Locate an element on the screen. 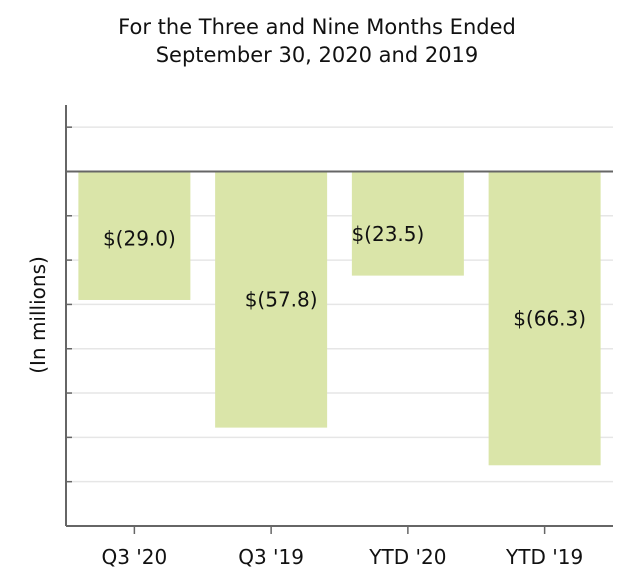 This screenshot has width=634, height=586. data-label-4: $(66.3) is located at coordinates (549, 318).